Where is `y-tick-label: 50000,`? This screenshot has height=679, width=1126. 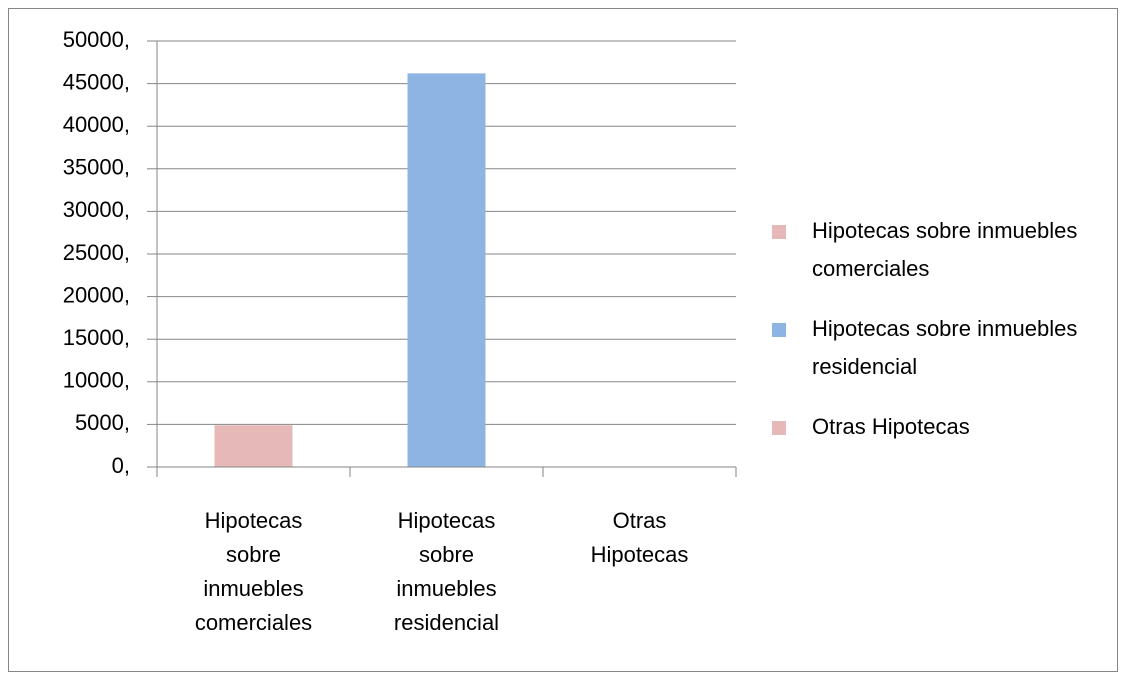
y-tick-label: 50000, is located at coordinates (96, 39).